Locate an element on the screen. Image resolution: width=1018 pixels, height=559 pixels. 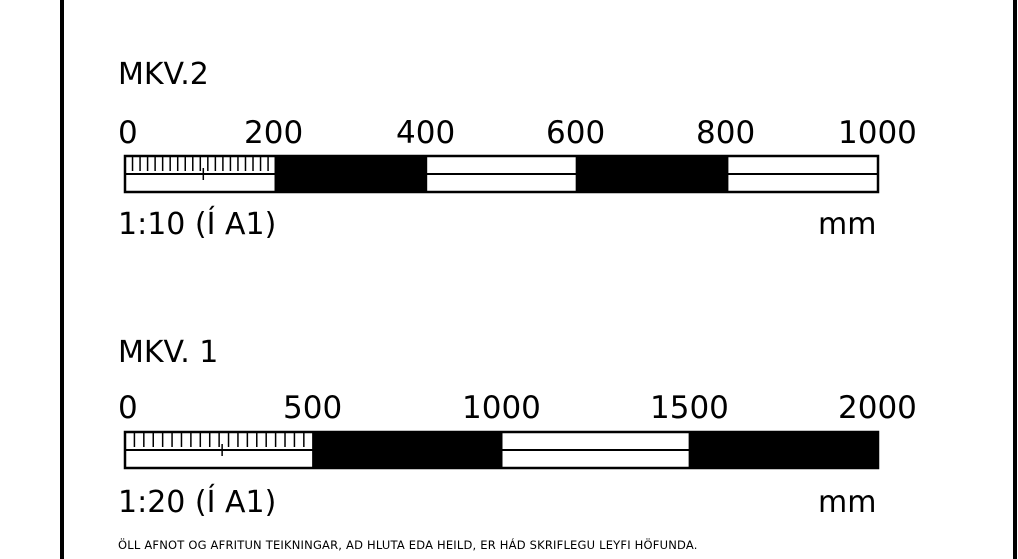
tick-label: 500 is located at coordinates (313, 408).